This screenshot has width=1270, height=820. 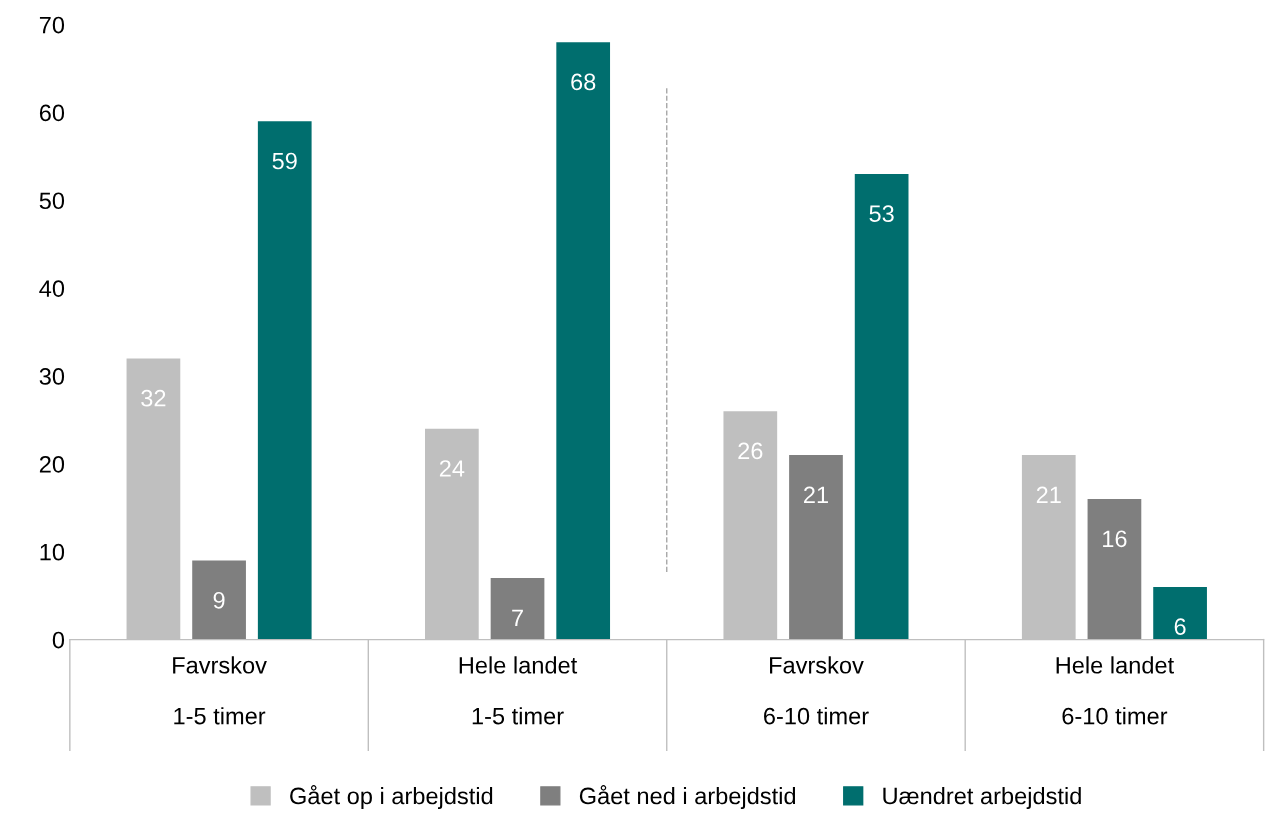 What do you see at coordinates (517, 617) in the screenshot?
I see `data-label: 7` at bounding box center [517, 617].